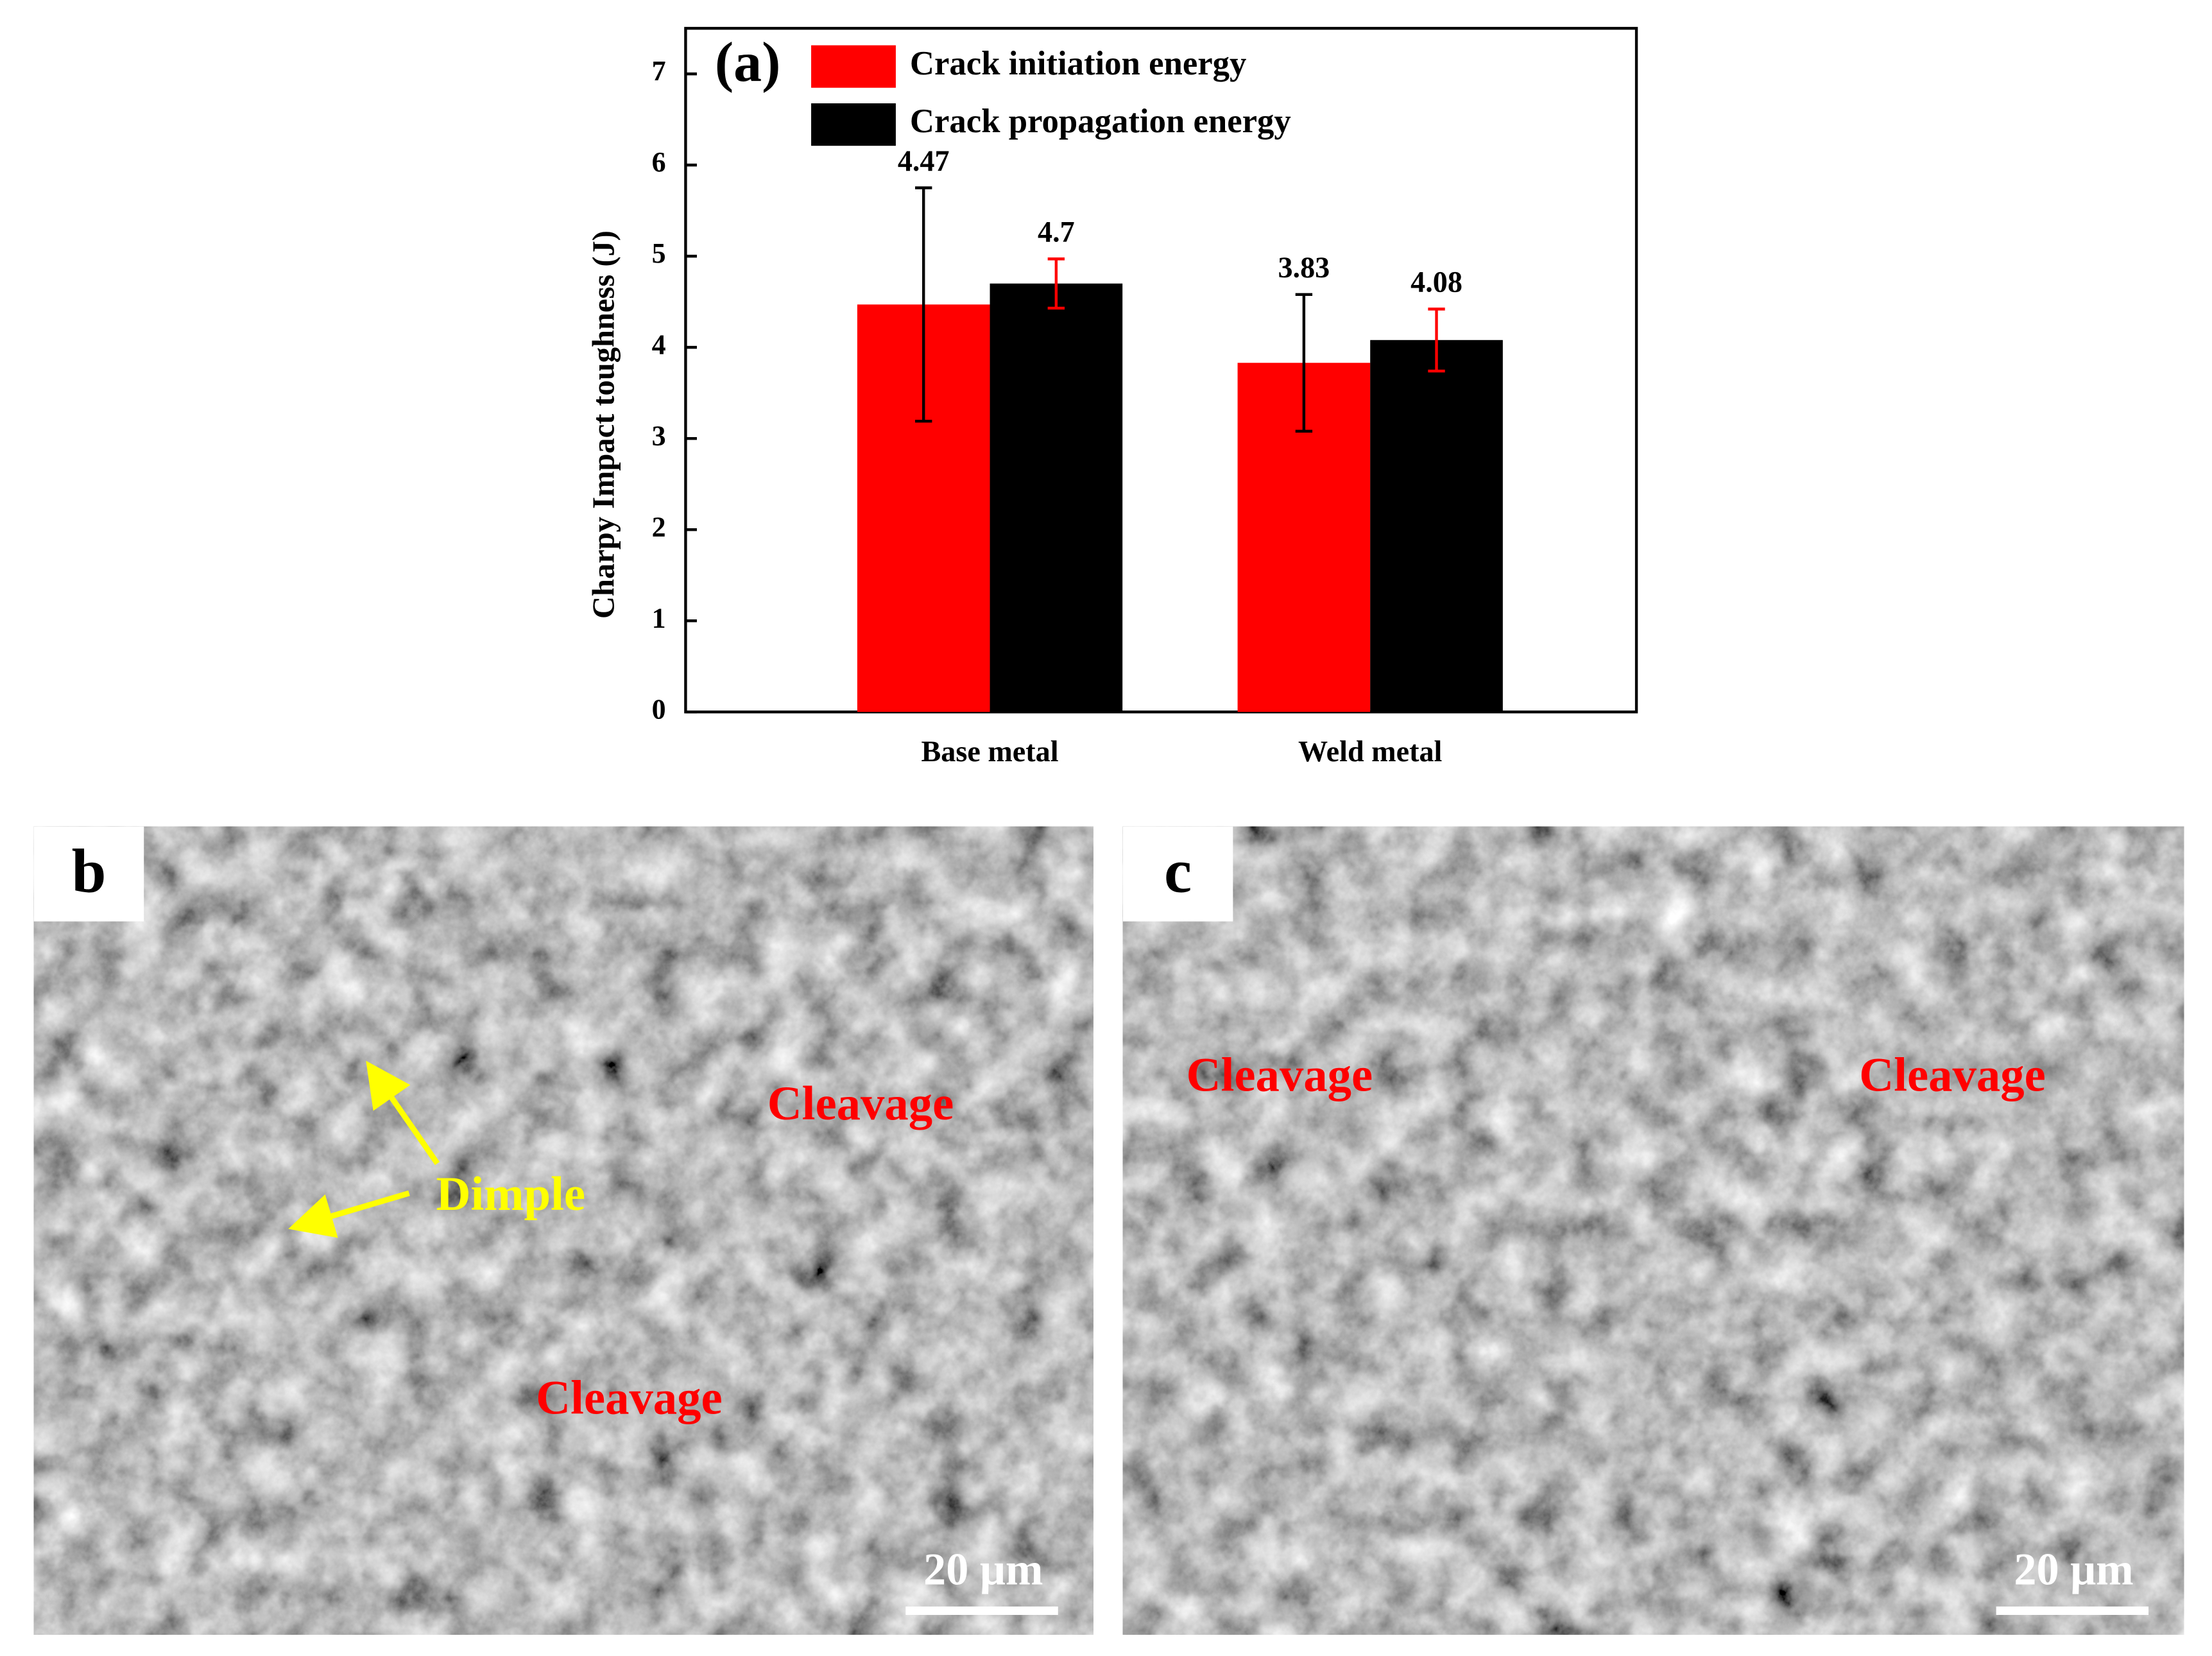  Describe the element at coordinates (659, 253) in the screenshot. I see `y-tick-label: 5` at that location.